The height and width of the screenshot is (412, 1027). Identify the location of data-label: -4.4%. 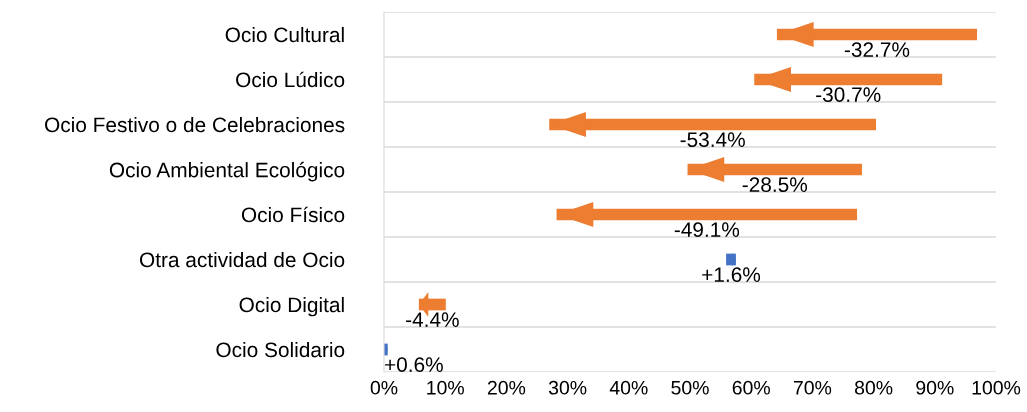
(432, 319).